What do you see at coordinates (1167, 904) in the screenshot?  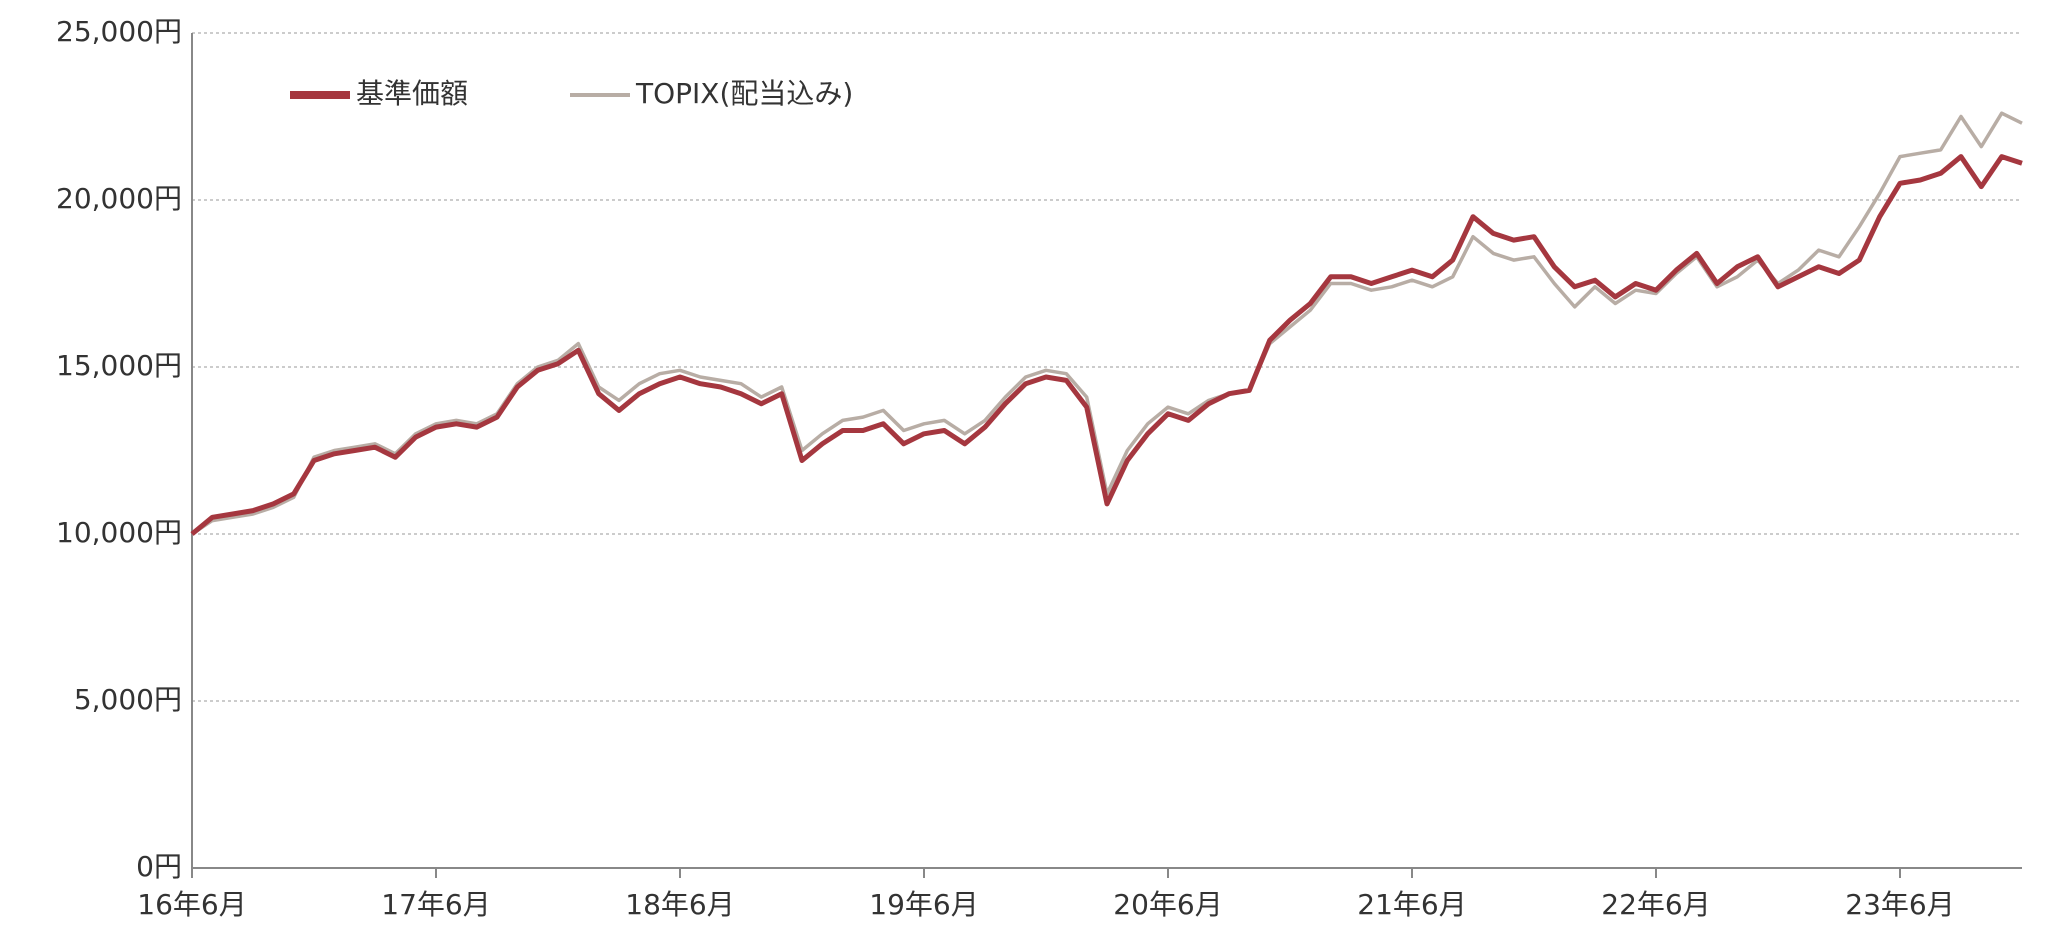 I see `x-tick-label: 20年6月` at bounding box center [1167, 904].